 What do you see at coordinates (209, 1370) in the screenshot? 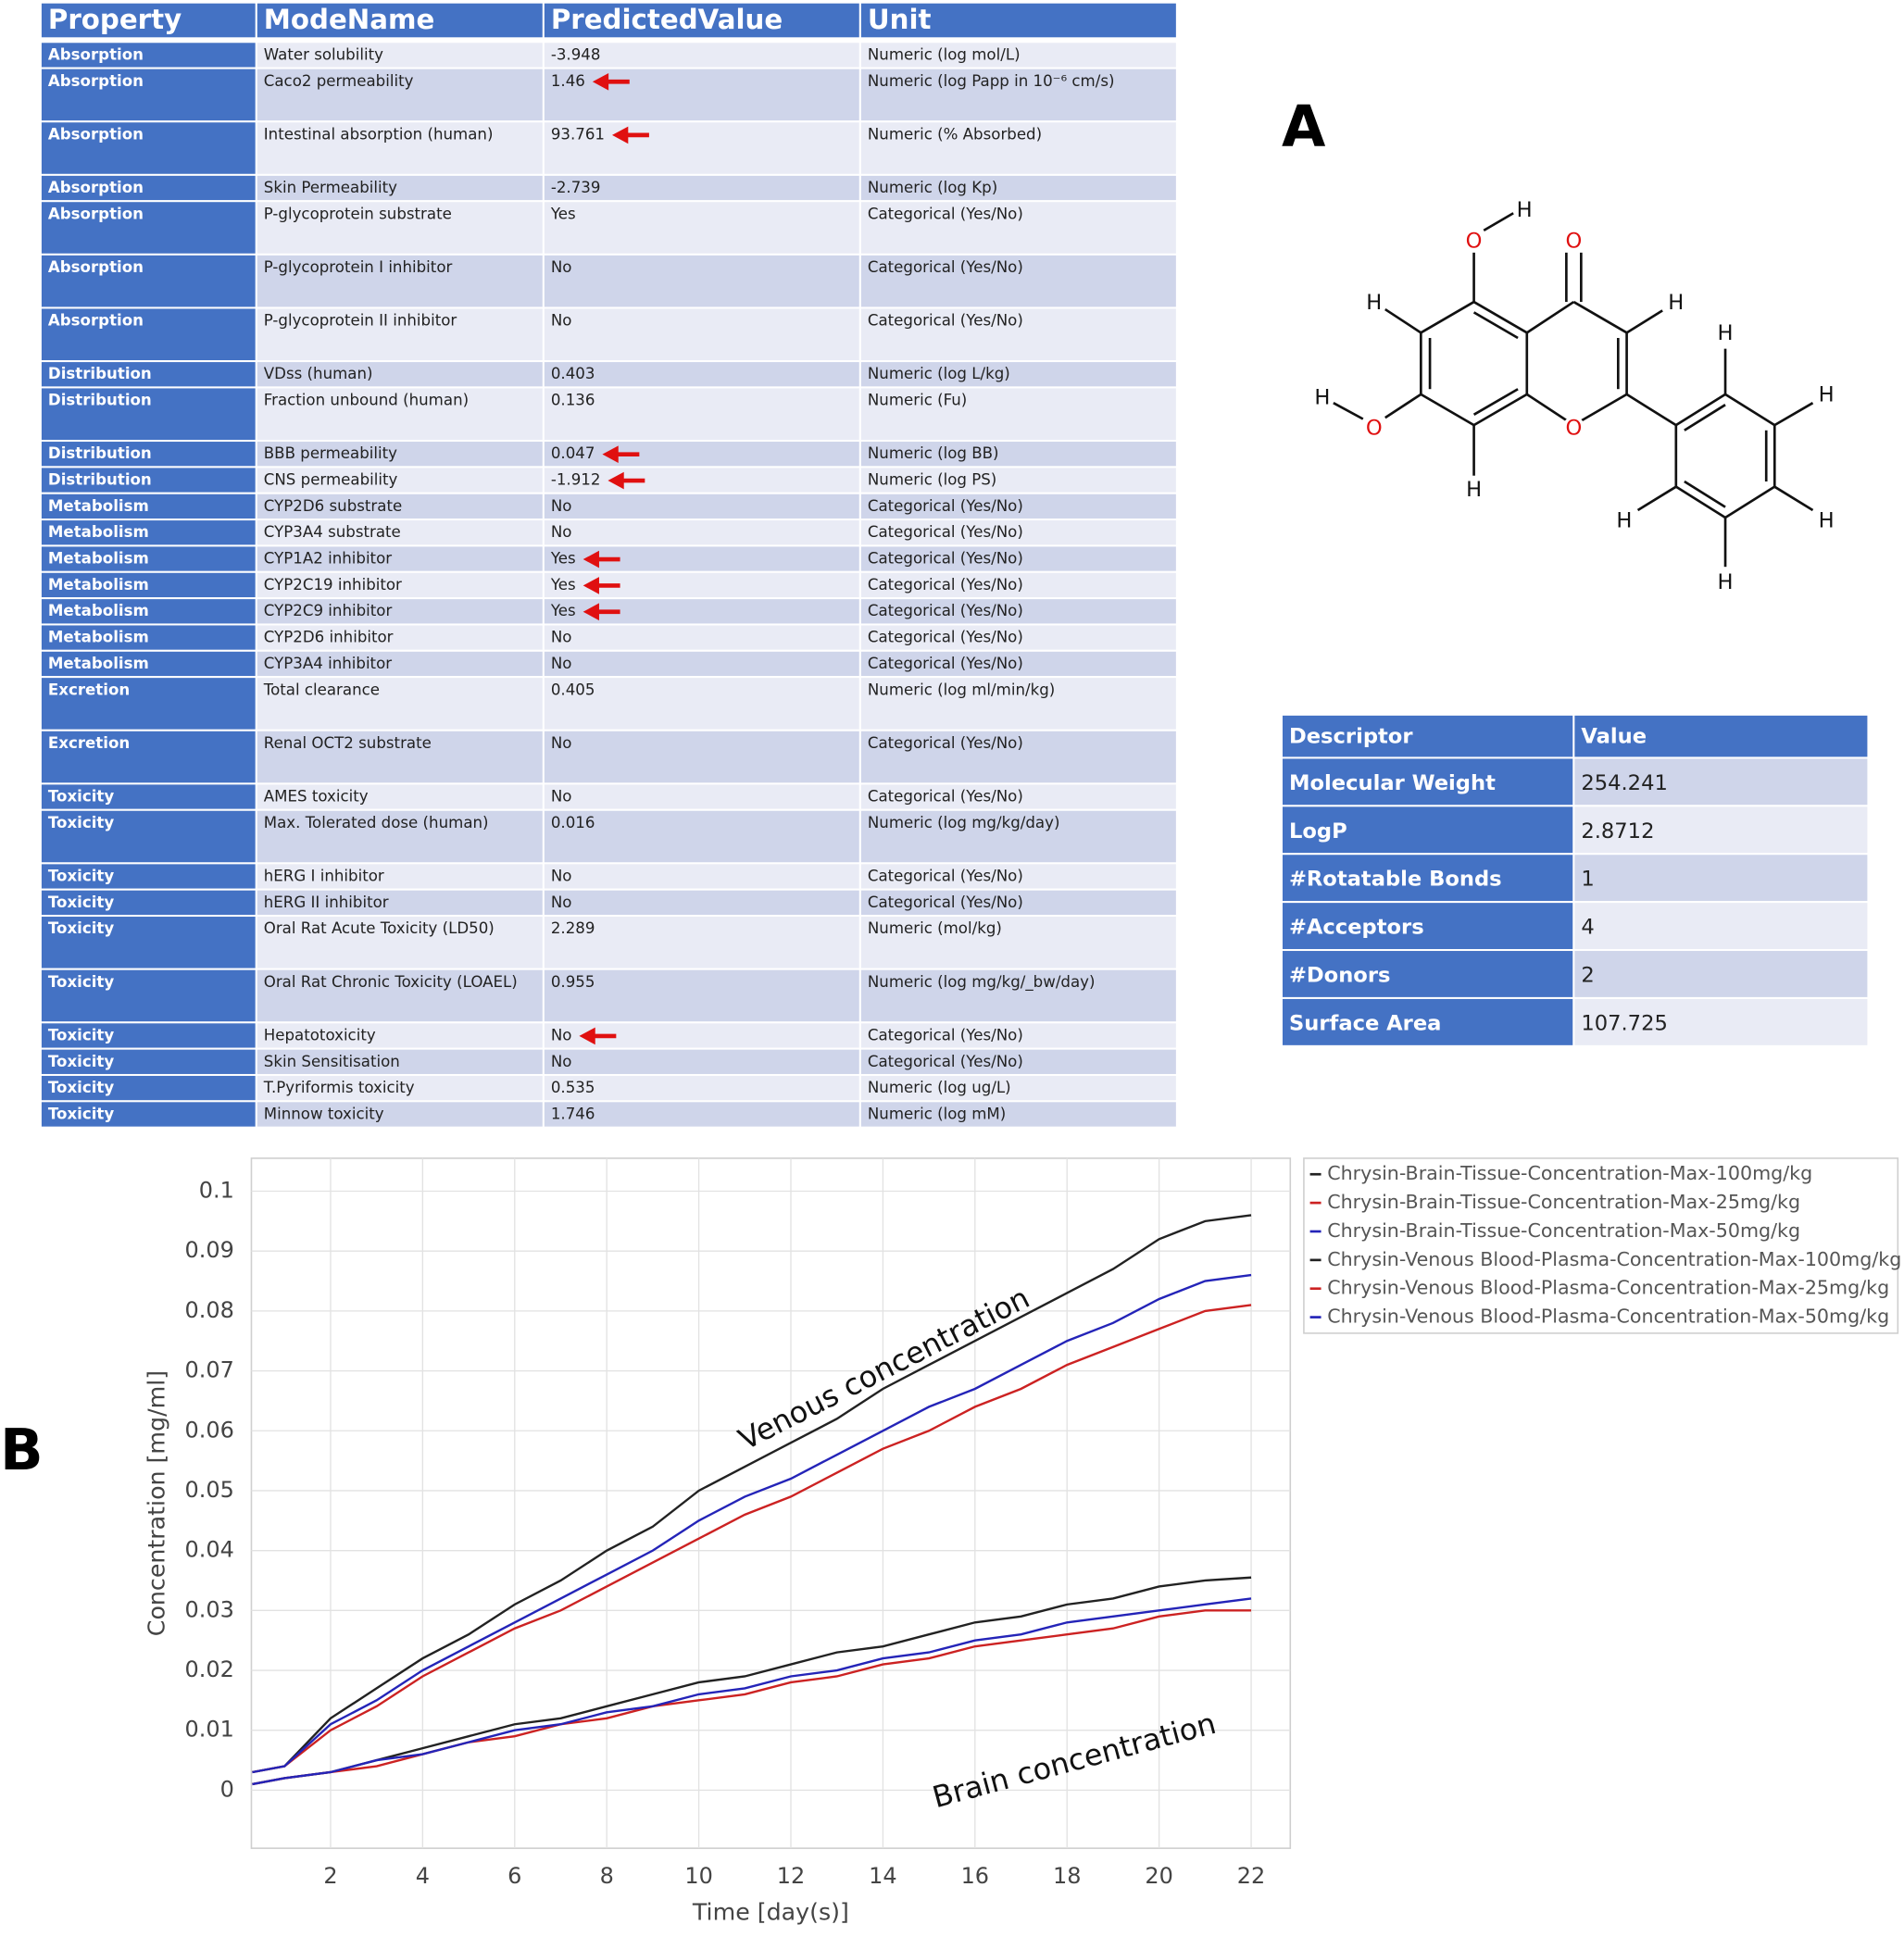
I see `y-tick-label: 0.07` at bounding box center [209, 1370].